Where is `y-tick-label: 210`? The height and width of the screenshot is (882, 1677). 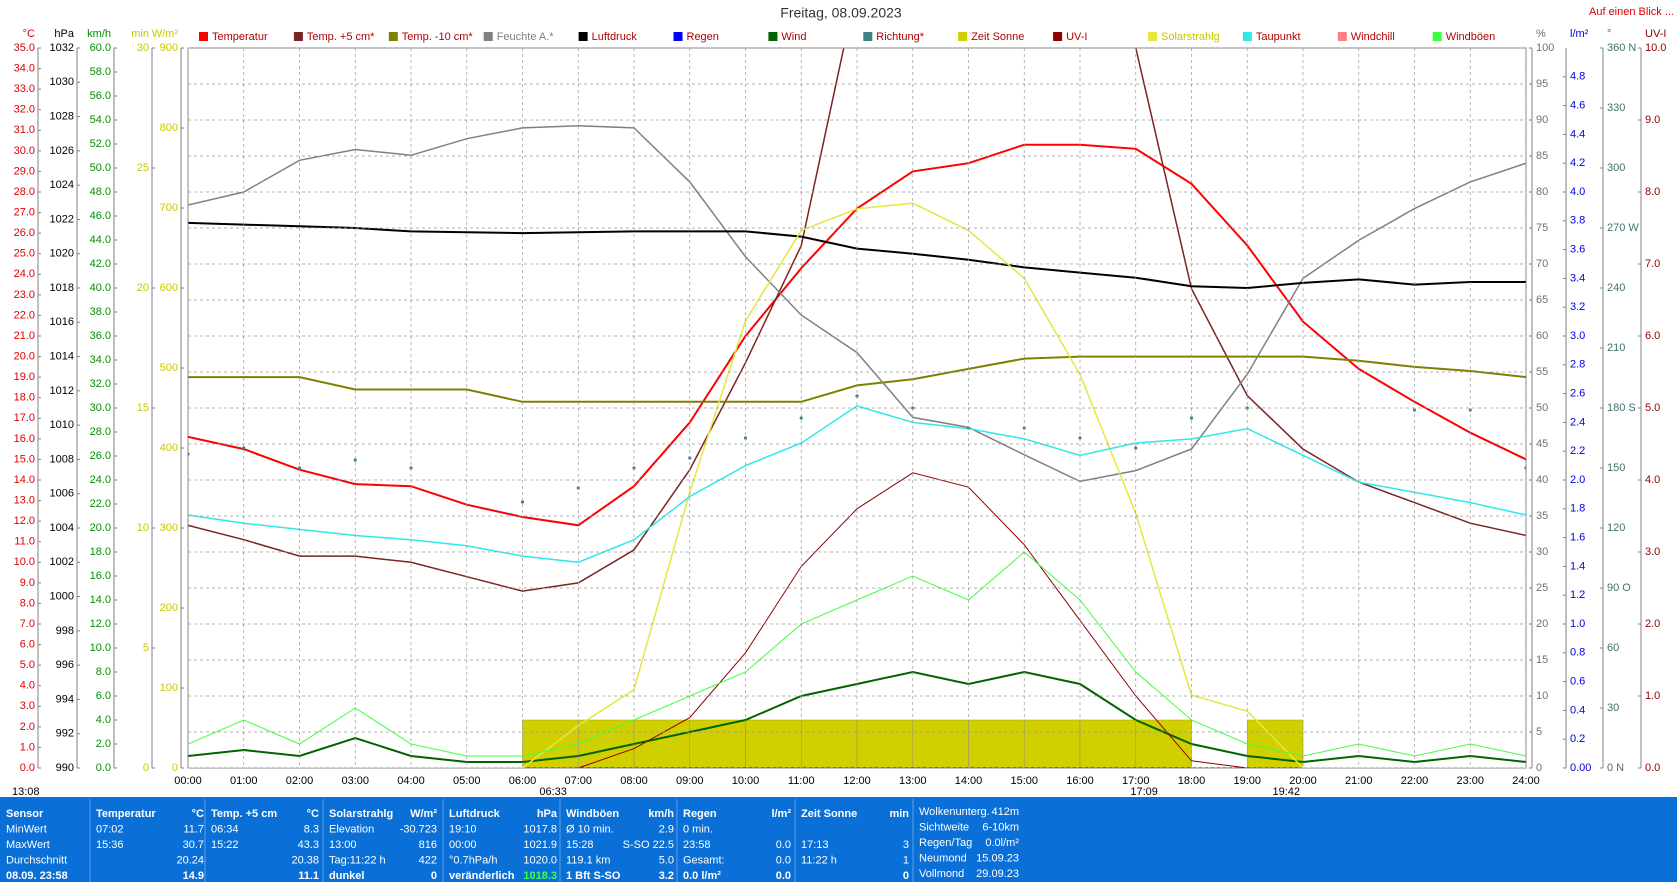
y-tick-label: 210 is located at coordinates (1616, 348).